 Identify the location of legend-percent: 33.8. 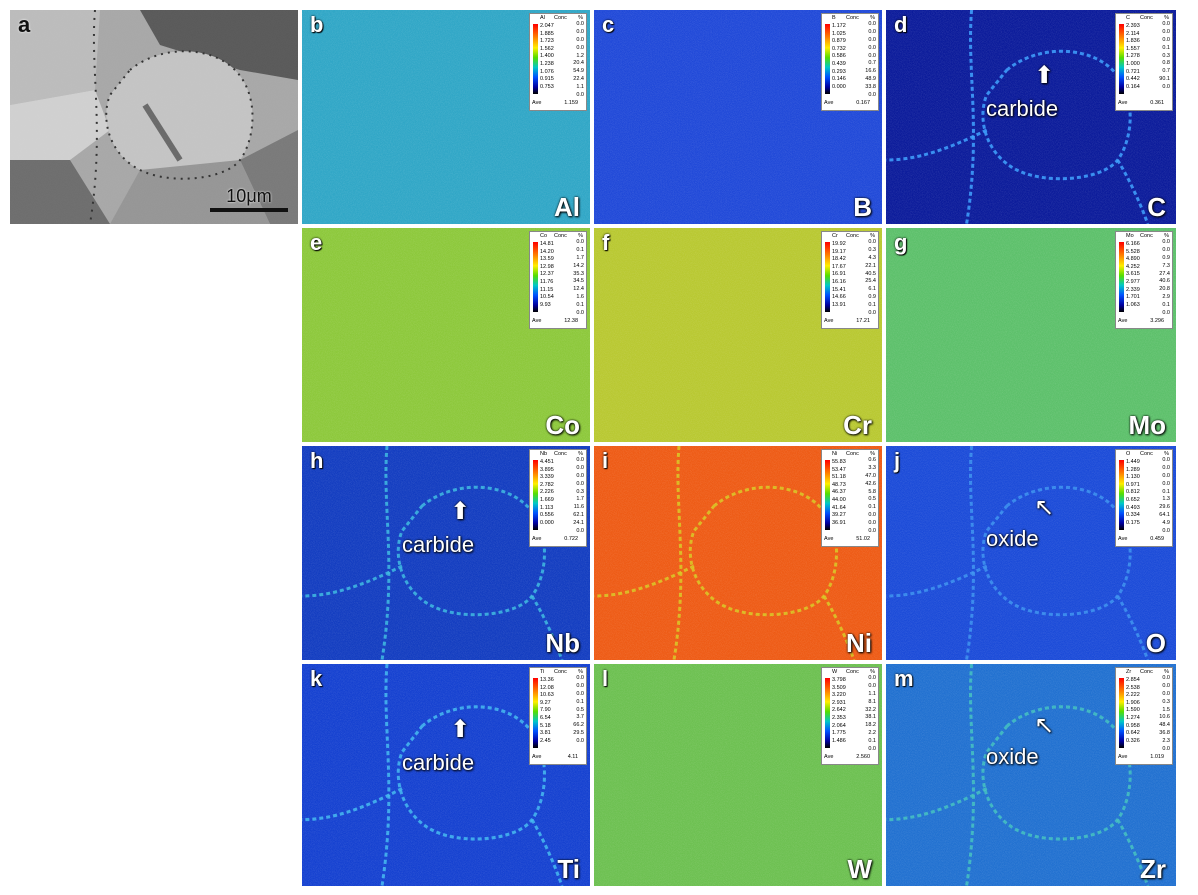
(870, 87).